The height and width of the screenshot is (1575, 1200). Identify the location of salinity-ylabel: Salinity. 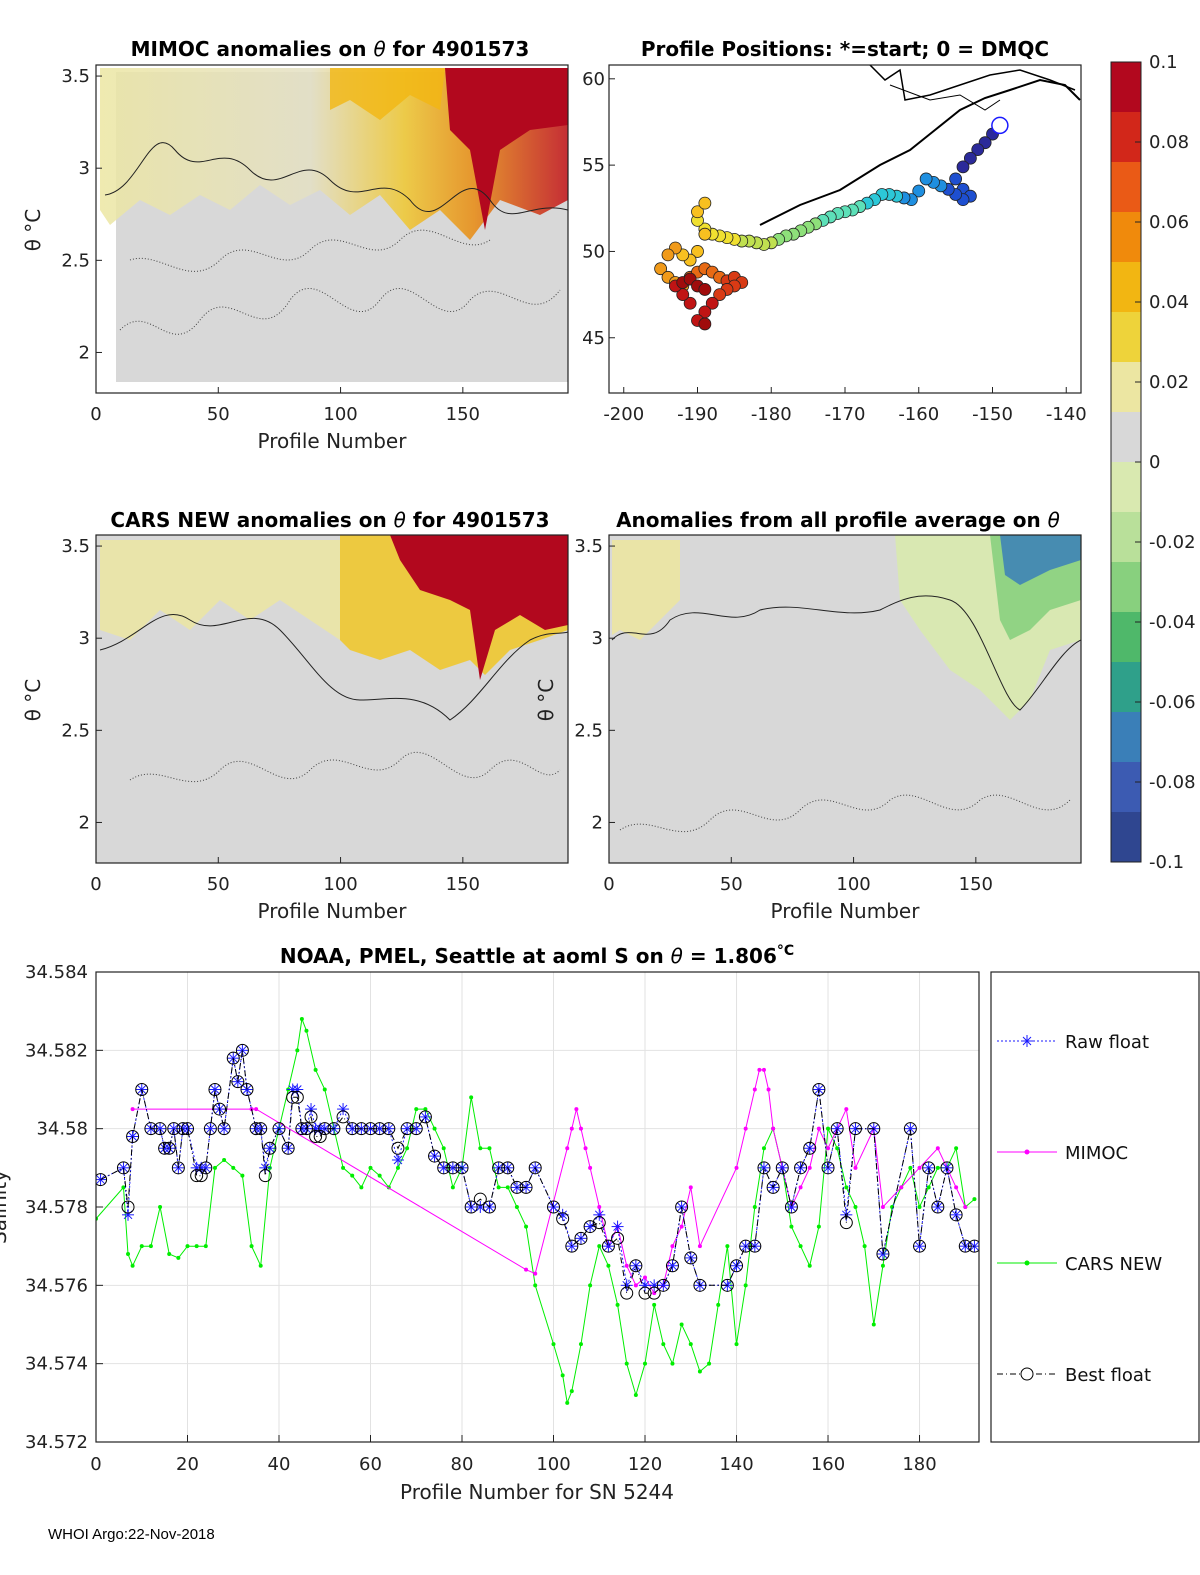
(5, 1207).